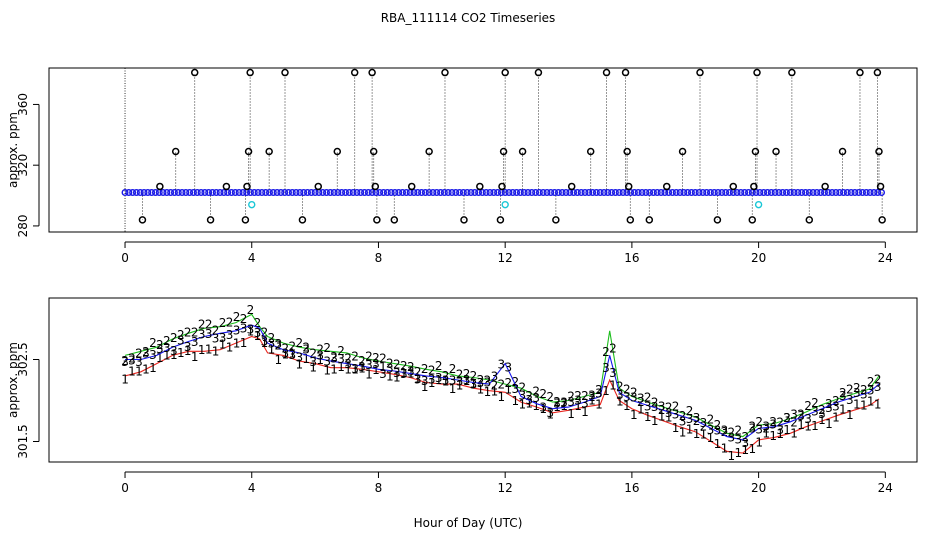  Describe the element at coordinates (23, 104) in the screenshot. I see `top-y-tick-label: 360` at that location.